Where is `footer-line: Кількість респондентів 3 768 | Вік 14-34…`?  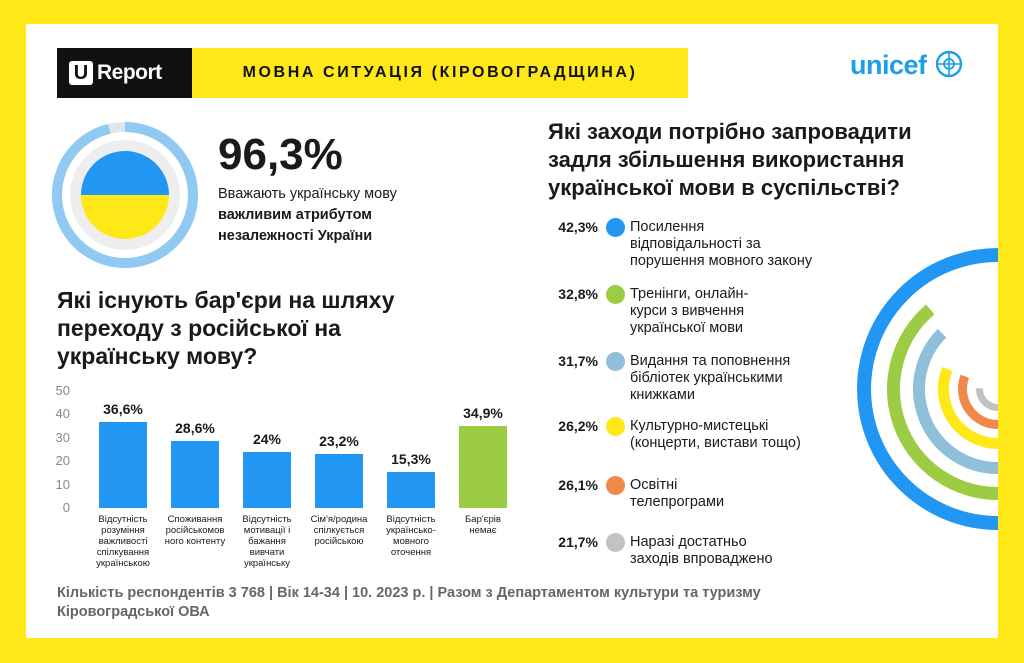 footer-line: Кількість респондентів 3 768 | Вік 14-34… is located at coordinates (409, 593).